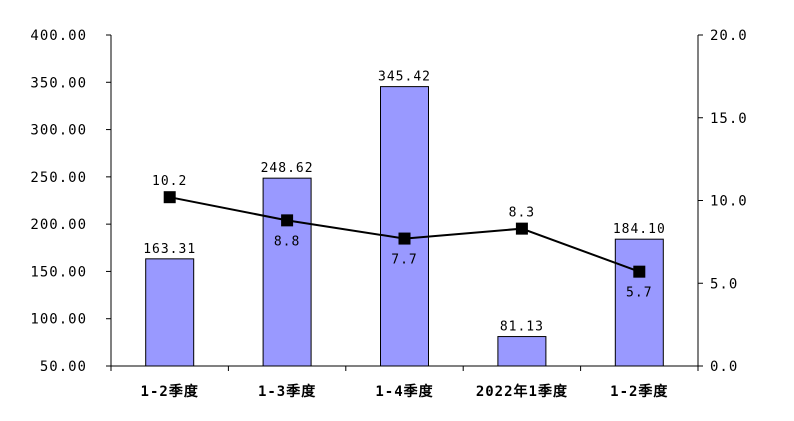  What do you see at coordinates (724, 284) in the screenshot?
I see `y-right-tick-label: 5.0` at bounding box center [724, 284].